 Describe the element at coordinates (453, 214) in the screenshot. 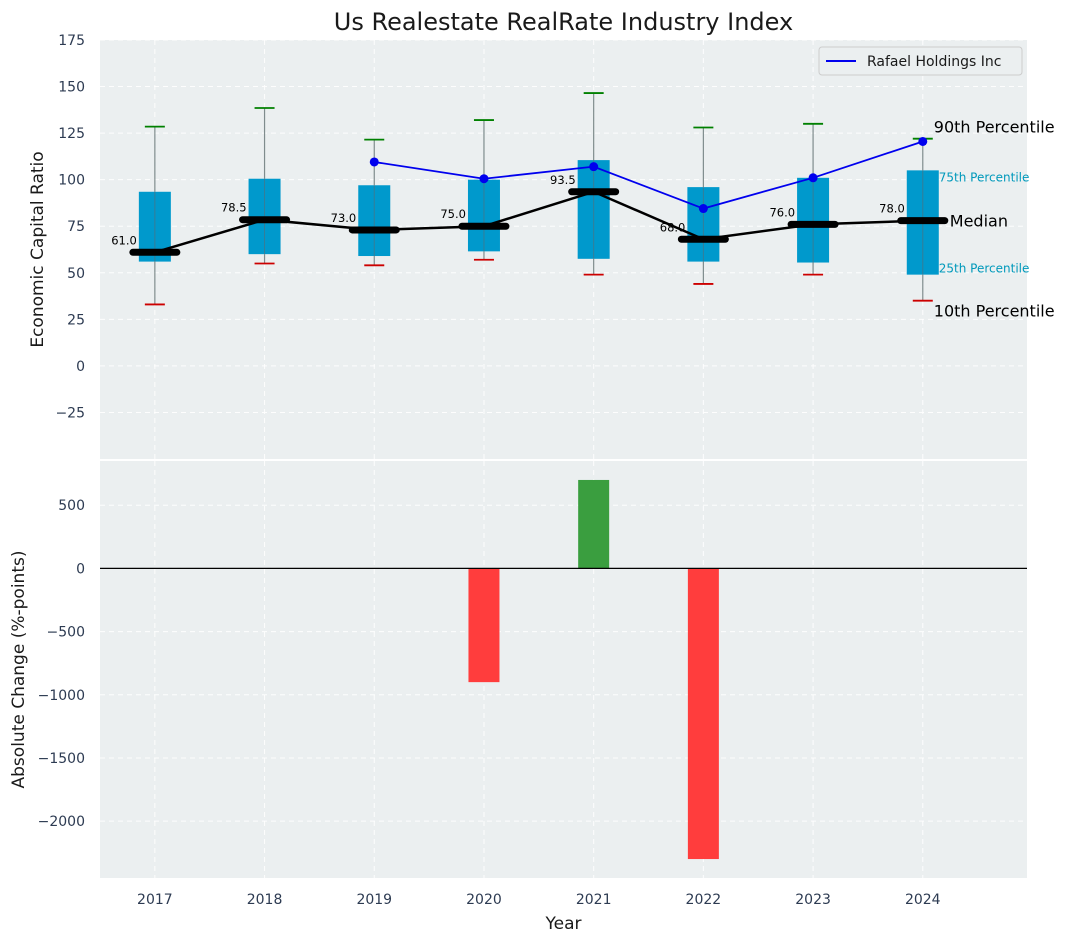

I see `median-value-label: 75.0` at that location.